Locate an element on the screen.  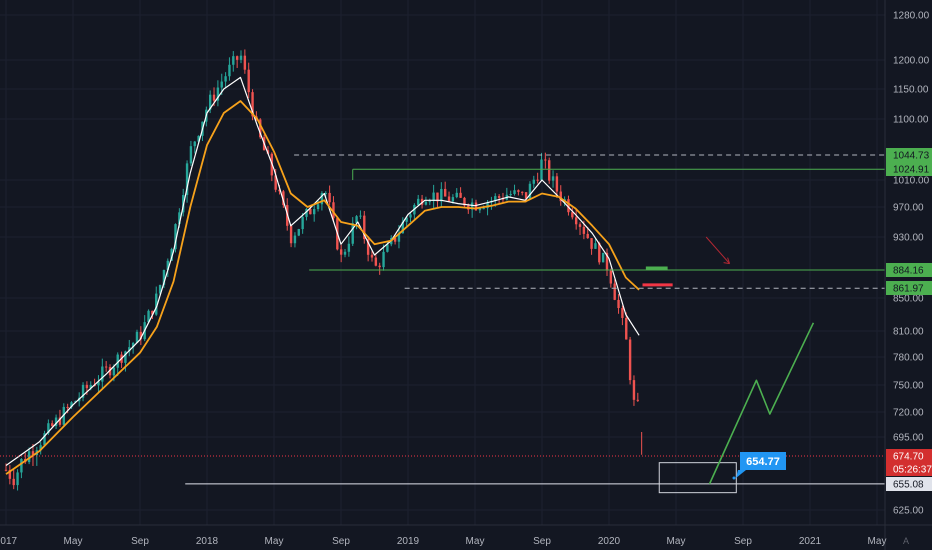
time-tick-label: 2021 is located at coordinates (810, 541).